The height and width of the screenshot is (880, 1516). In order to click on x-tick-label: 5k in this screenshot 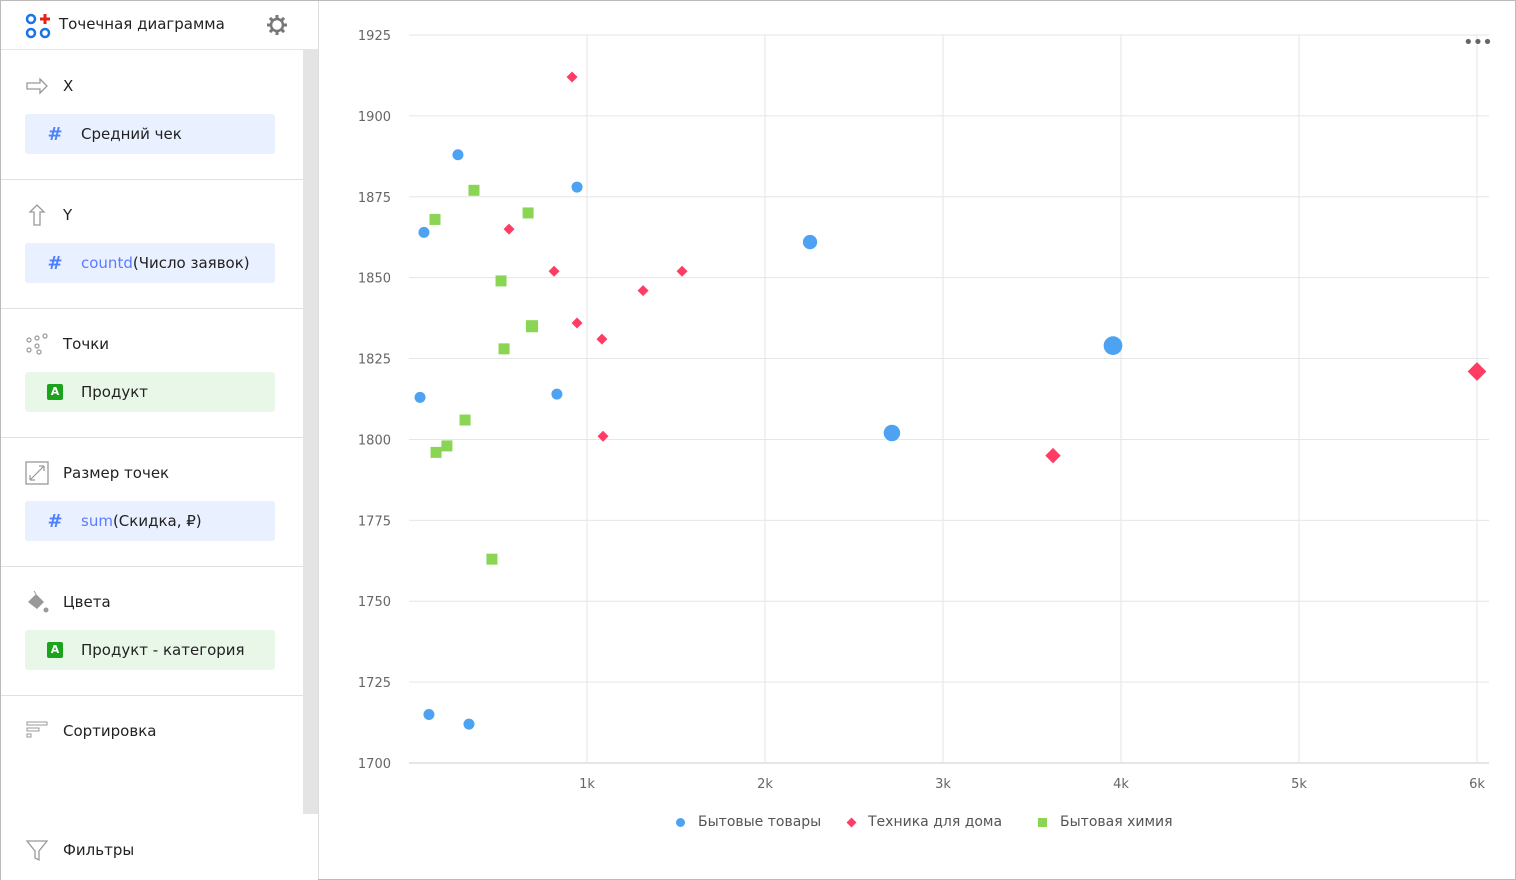, I will do `click(1299, 784)`.